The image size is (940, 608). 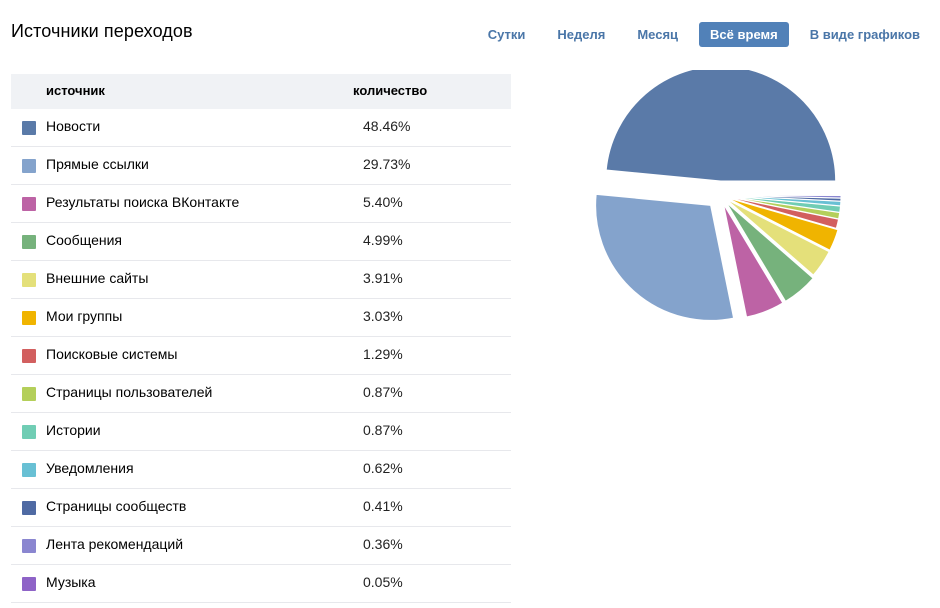 What do you see at coordinates (261, 432) in the screenshot?
I see `table-row: Истории 0.87%` at bounding box center [261, 432].